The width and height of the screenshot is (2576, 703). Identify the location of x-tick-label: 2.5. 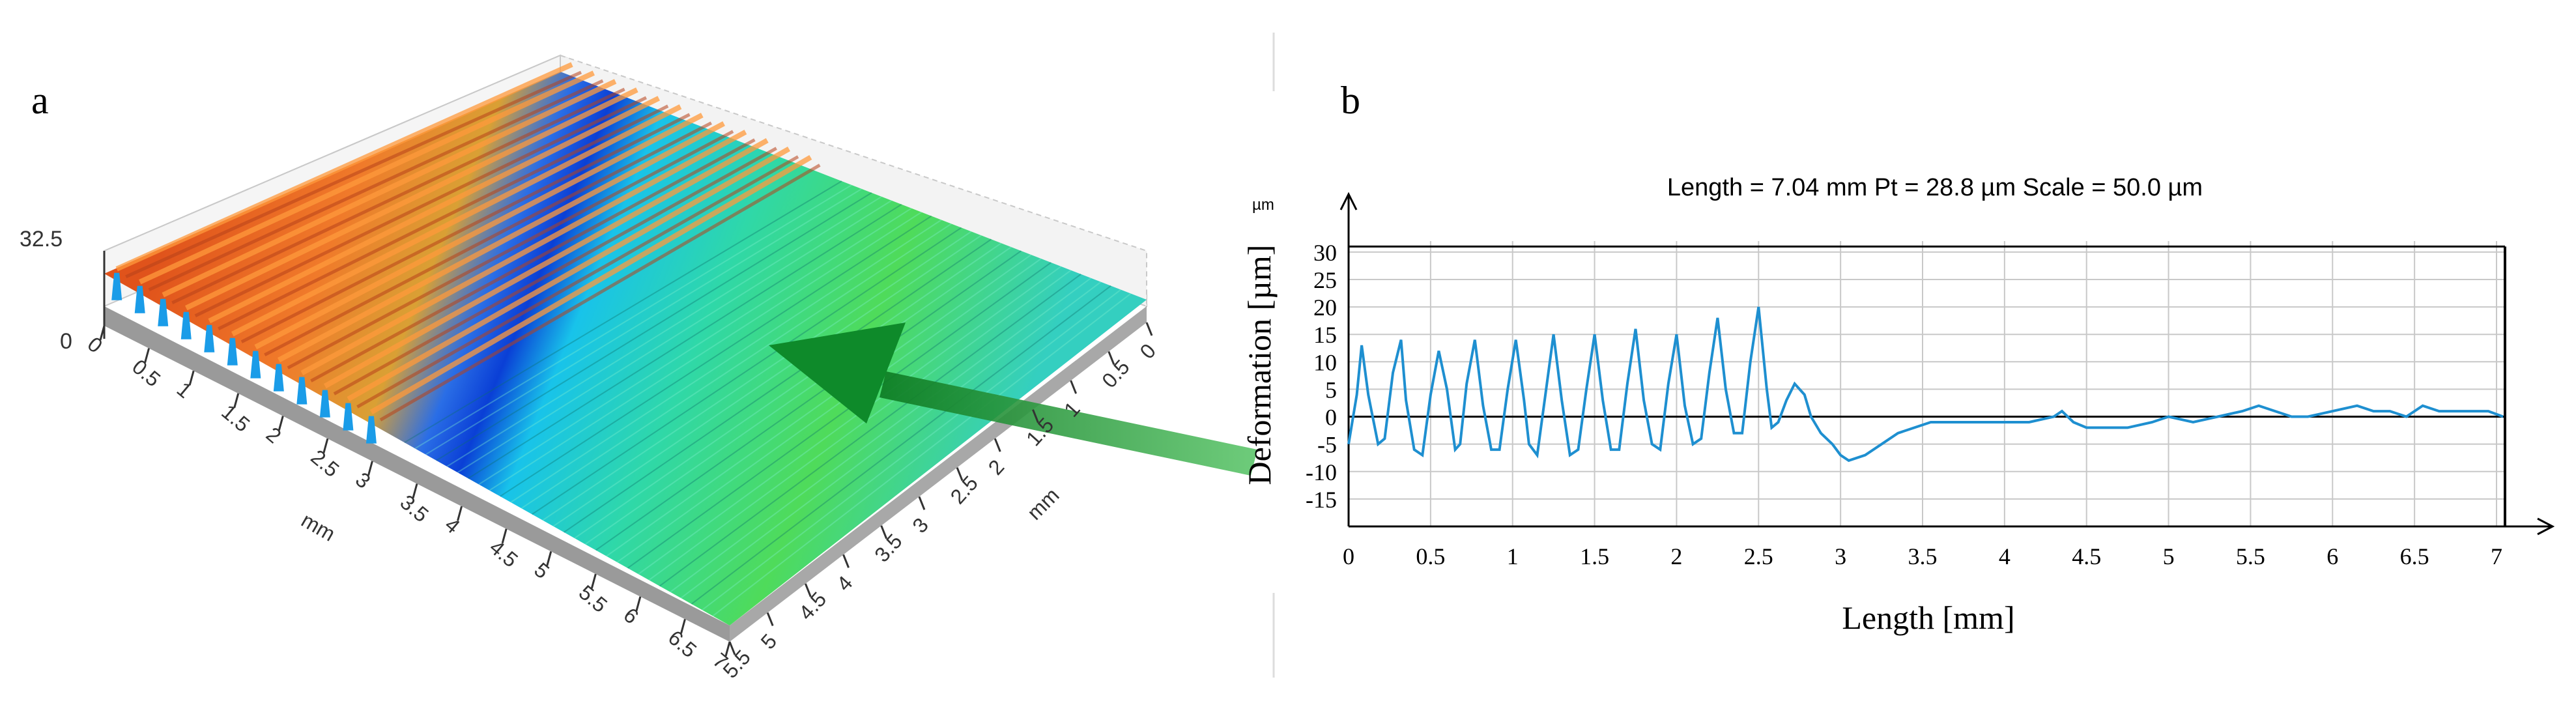
(1759, 556).